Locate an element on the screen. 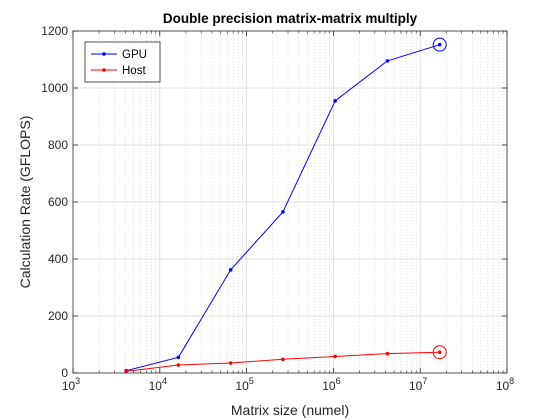  legend-label-gpu: GPU is located at coordinates (134, 55).